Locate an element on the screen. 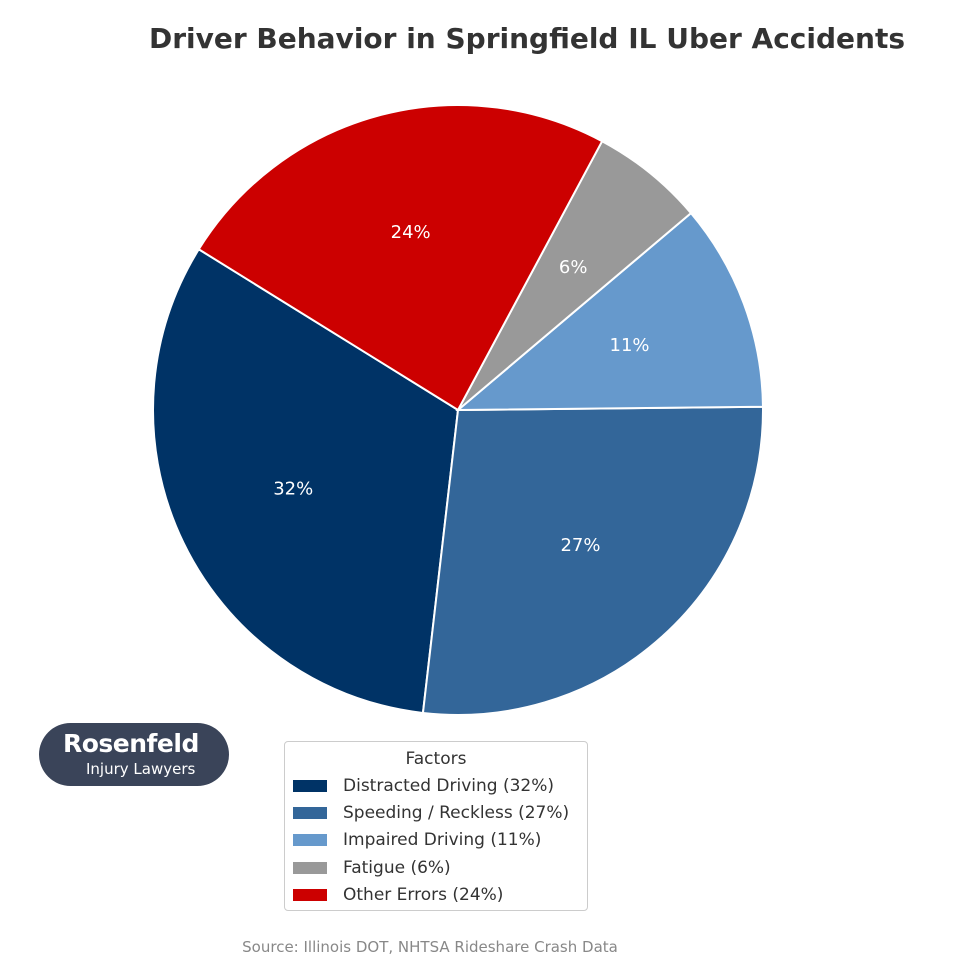 The width and height of the screenshot is (980, 980). logo-brand: Rosenfeld is located at coordinates (131, 743).